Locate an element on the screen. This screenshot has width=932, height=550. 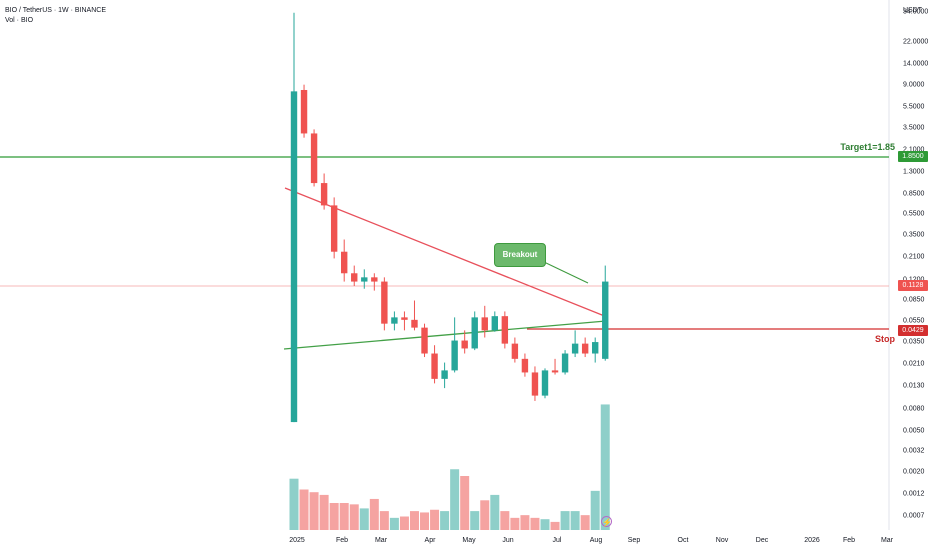
x-axis-tick-label: Nov is located at coordinates (722, 540).